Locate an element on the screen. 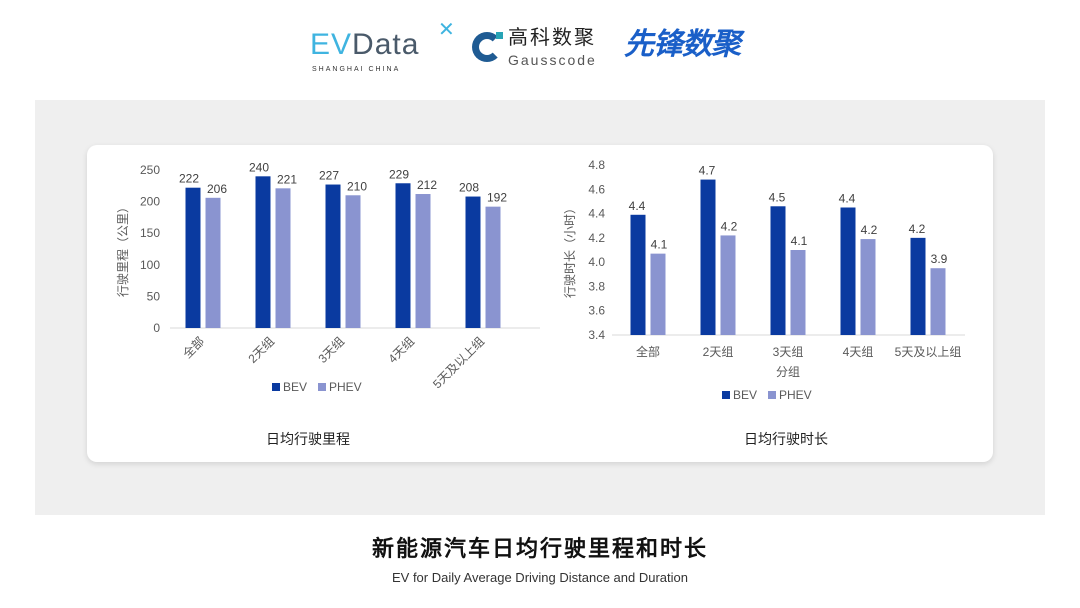 The height and width of the screenshot is (608, 1080). data-label-phev: 210 is located at coordinates (357, 186).